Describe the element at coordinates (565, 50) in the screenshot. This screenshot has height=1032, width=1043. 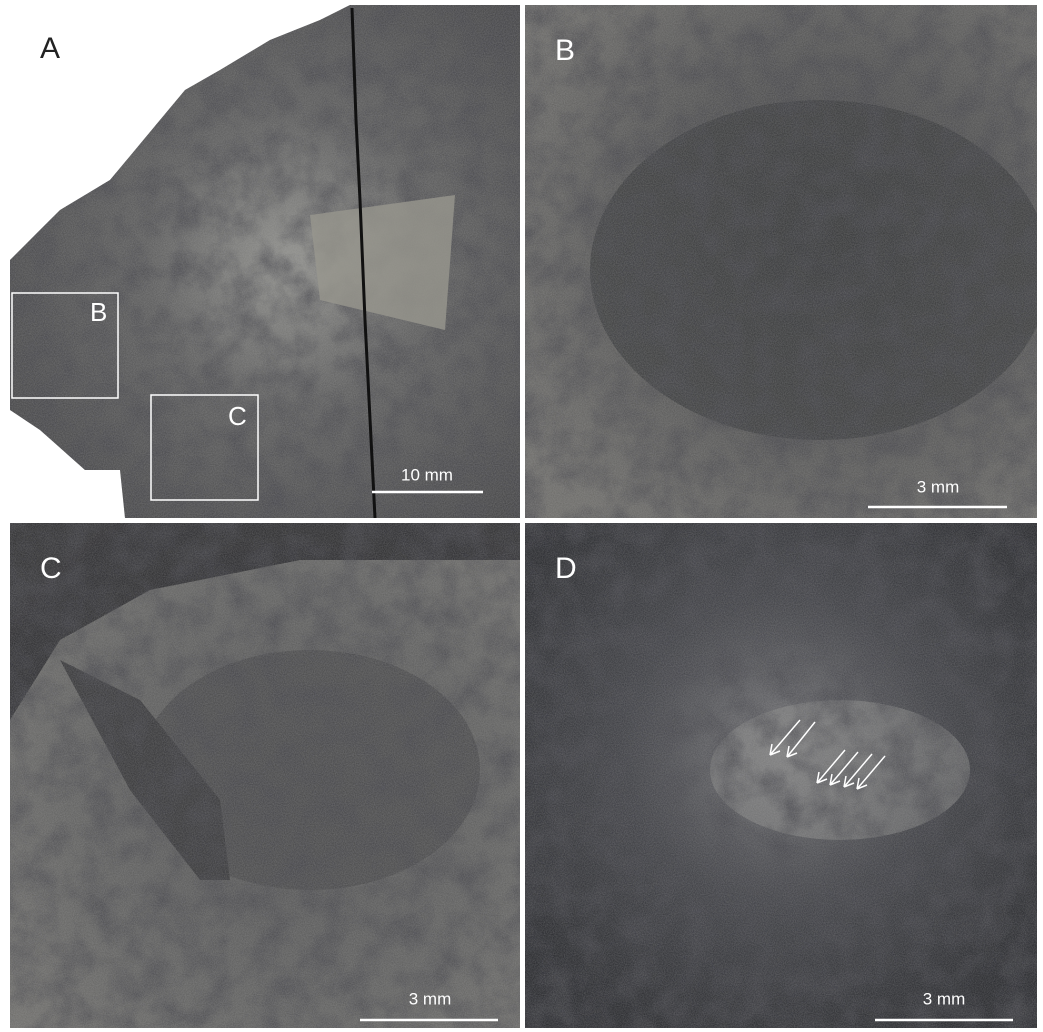
I see `panel-label: B` at that location.